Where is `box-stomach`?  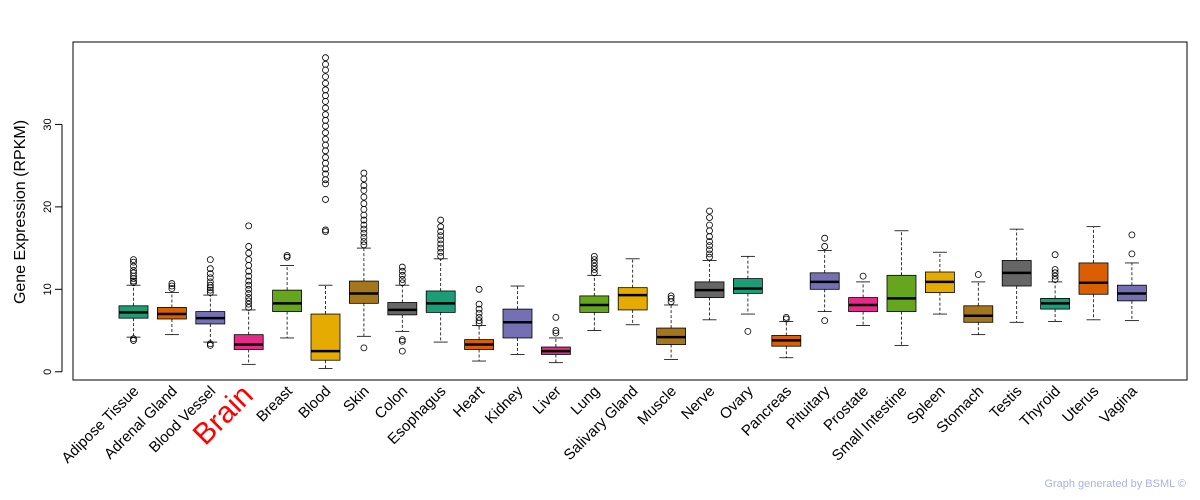 box-stomach is located at coordinates (978, 303).